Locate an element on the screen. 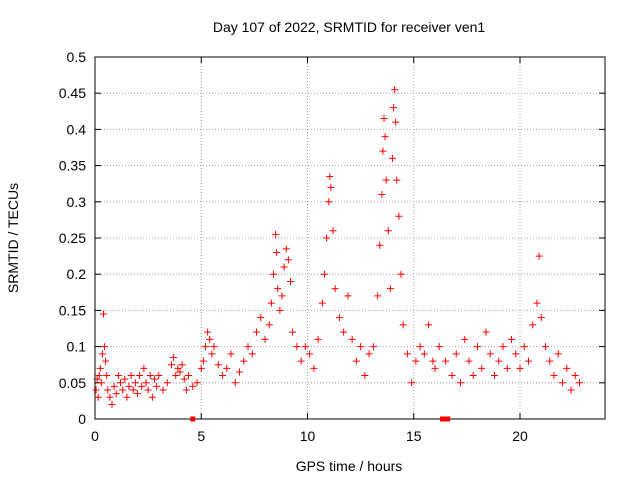 This screenshot has width=640, height=480. x-tick-label: 5 is located at coordinates (201, 436).